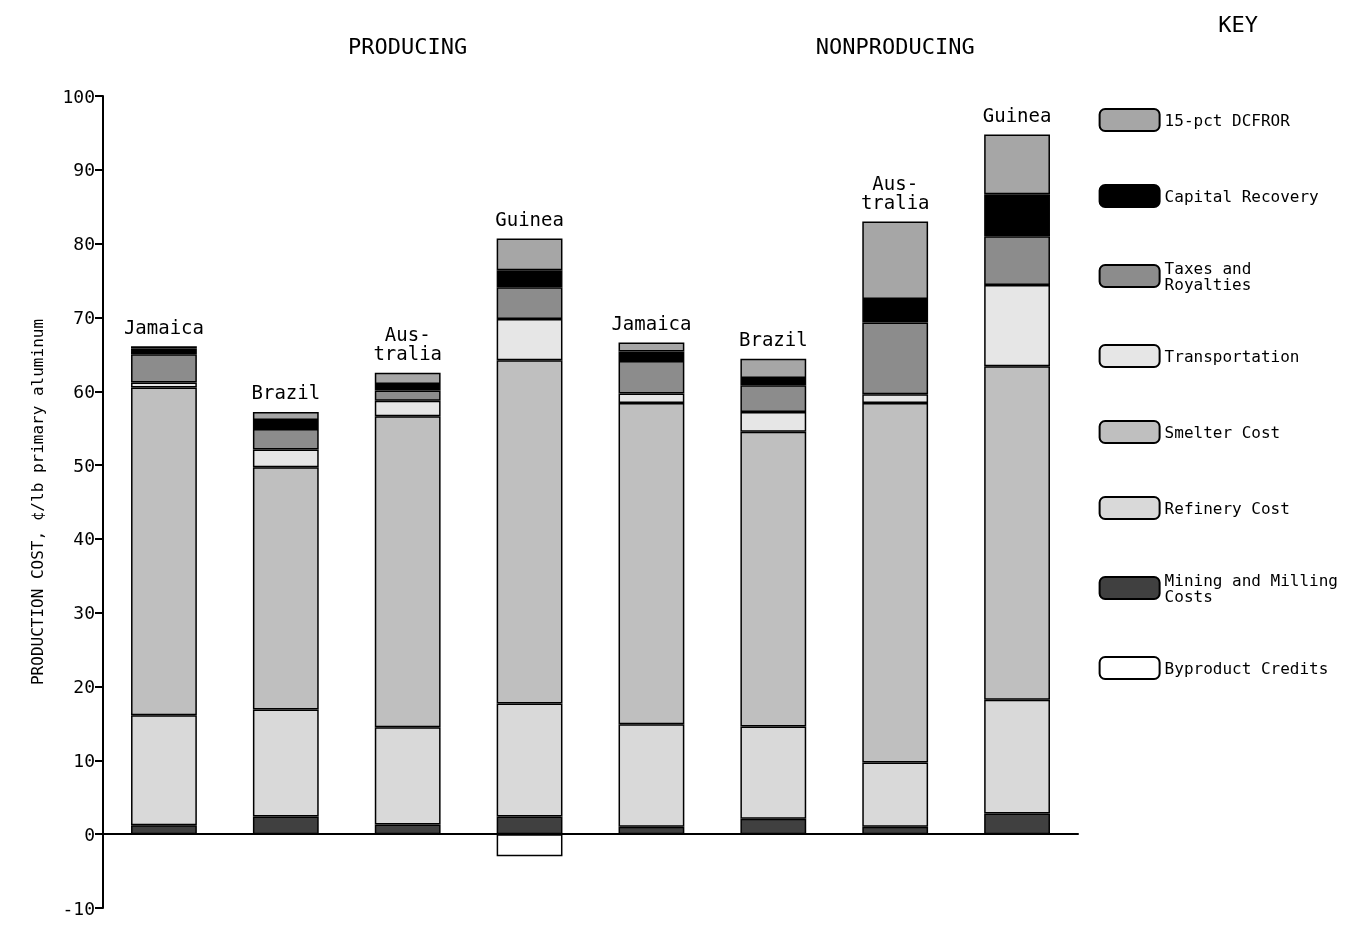 This screenshot has height=925, width=1361. What do you see at coordinates (1232, 356) in the screenshot?
I see `legend-label: Transportation` at bounding box center [1232, 356].